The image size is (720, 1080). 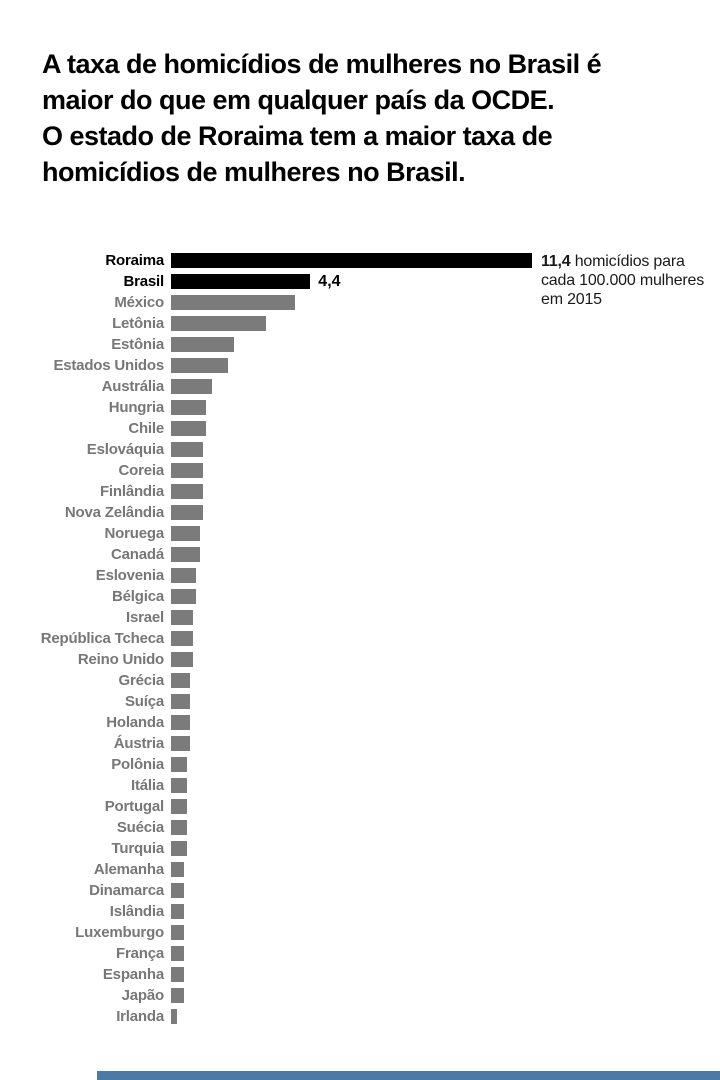 I want to click on bar-row: Espanha, so click(x=360, y=974).